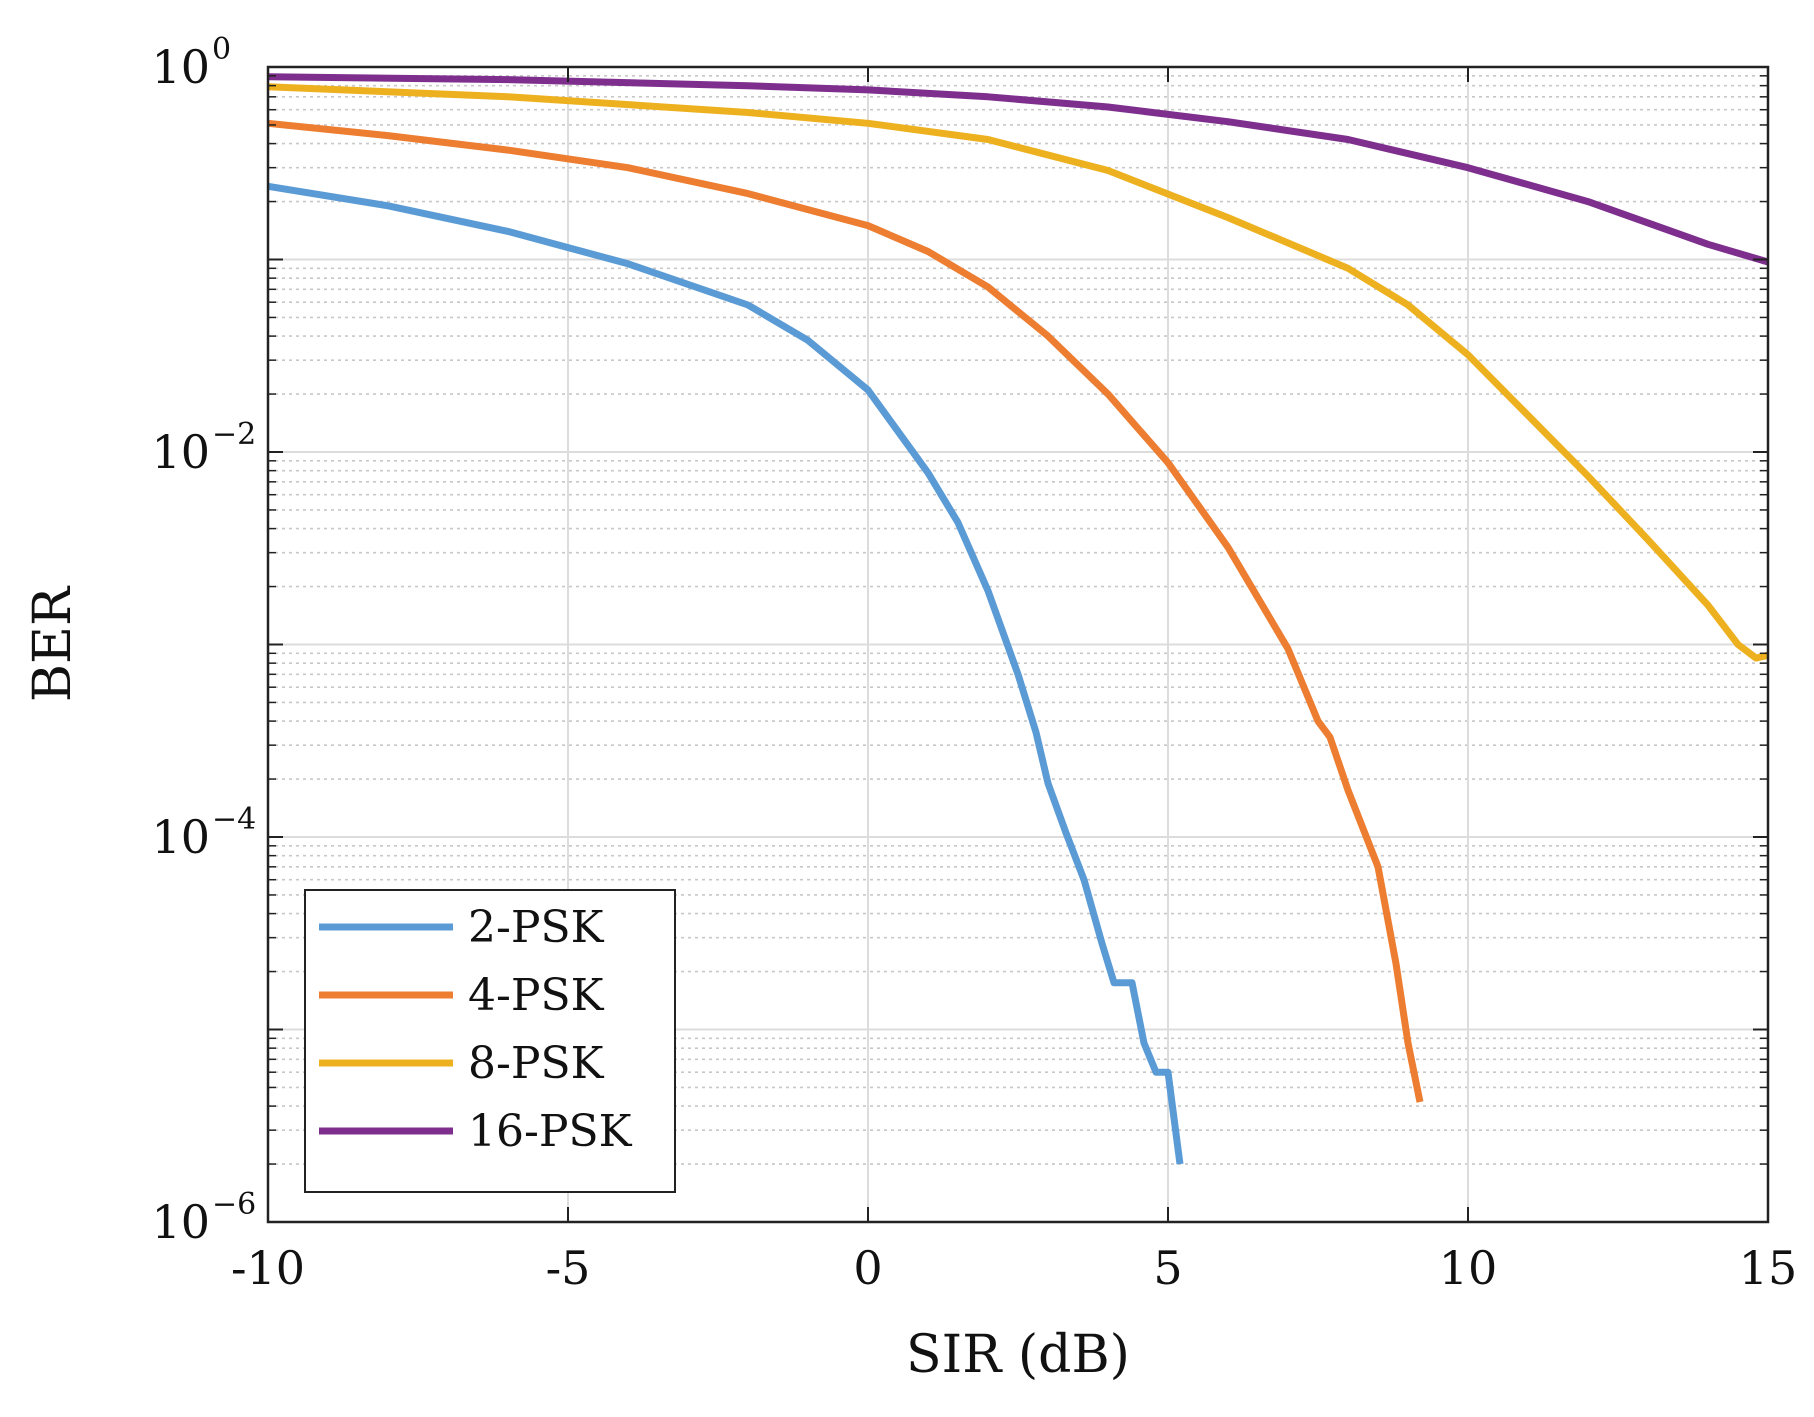  What do you see at coordinates (53, 643) in the screenshot?
I see `y-axis-title: BER` at bounding box center [53, 643].